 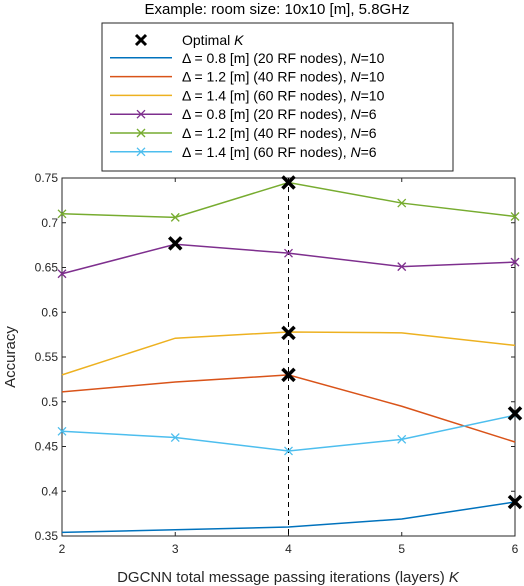 I want to click on y-tick-label: 0.65, so click(x=47, y=268).